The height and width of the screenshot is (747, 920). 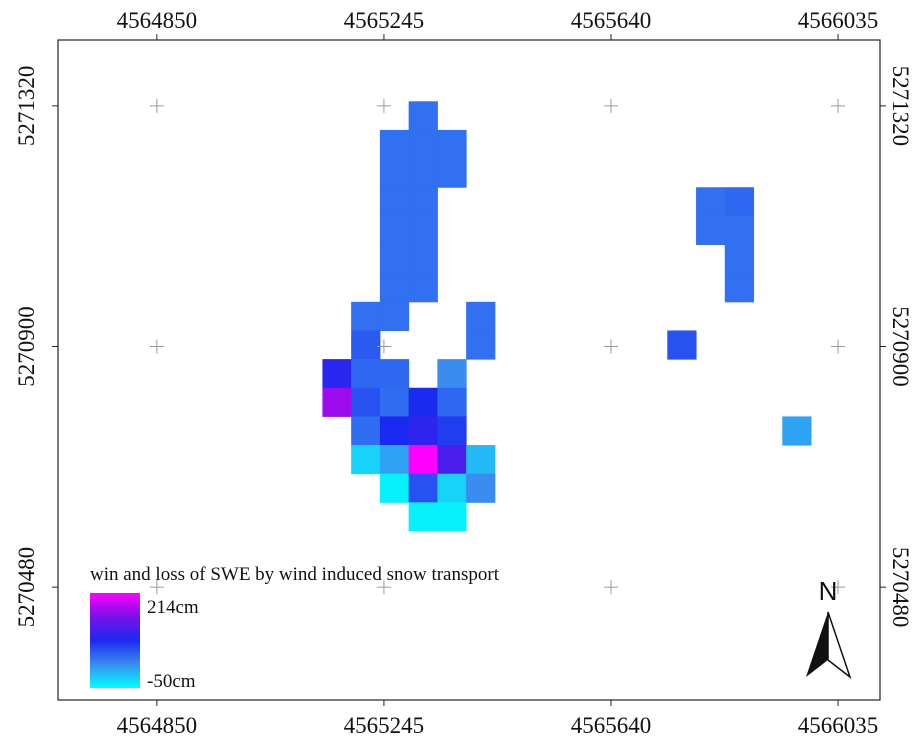 I want to click on x-tick-label-bottom: 4565245, so click(x=384, y=725).